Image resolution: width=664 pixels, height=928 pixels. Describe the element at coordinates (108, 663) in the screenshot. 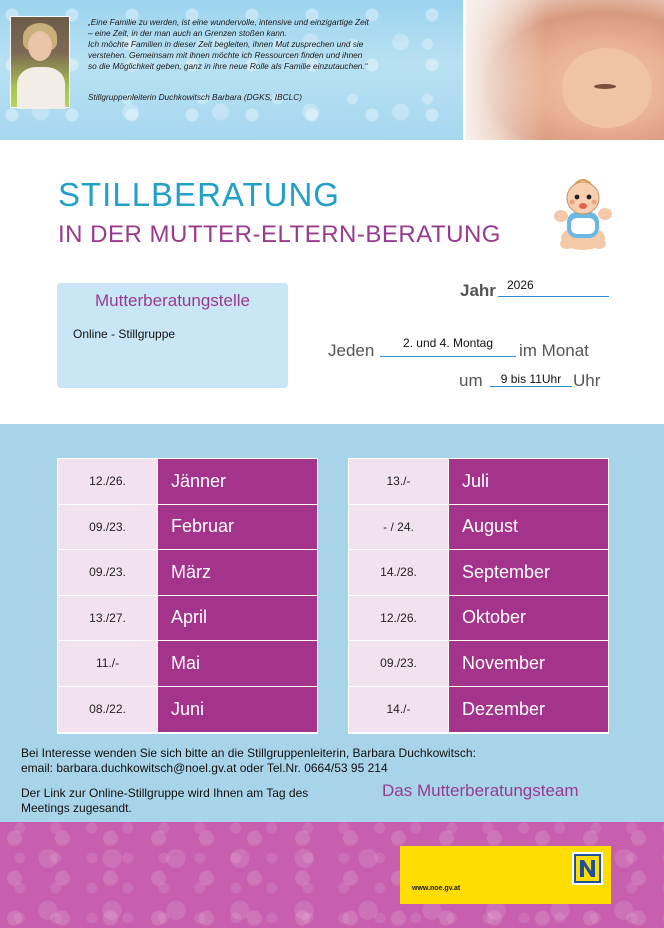

I see `dates-cell: 11./-` at that location.